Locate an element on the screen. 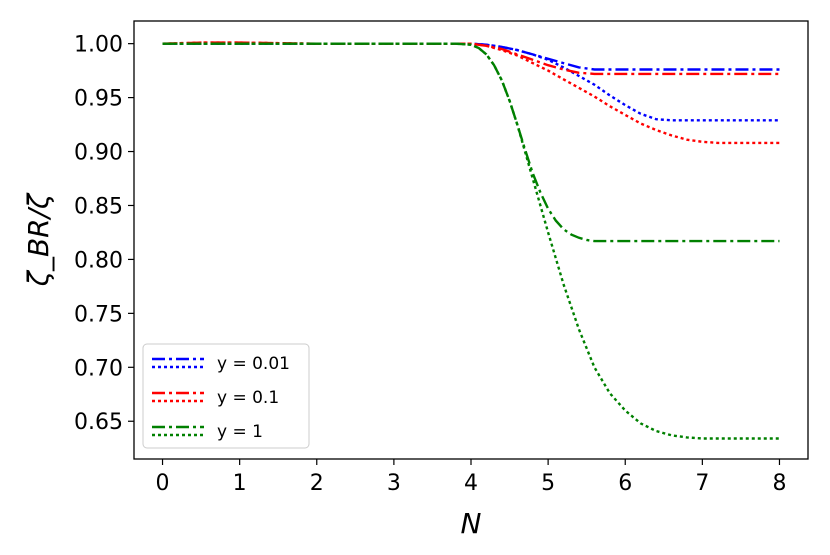 The height and width of the screenshot is (555, 830). y-tick-label: 0.95 is located at coordinates (98, 99).